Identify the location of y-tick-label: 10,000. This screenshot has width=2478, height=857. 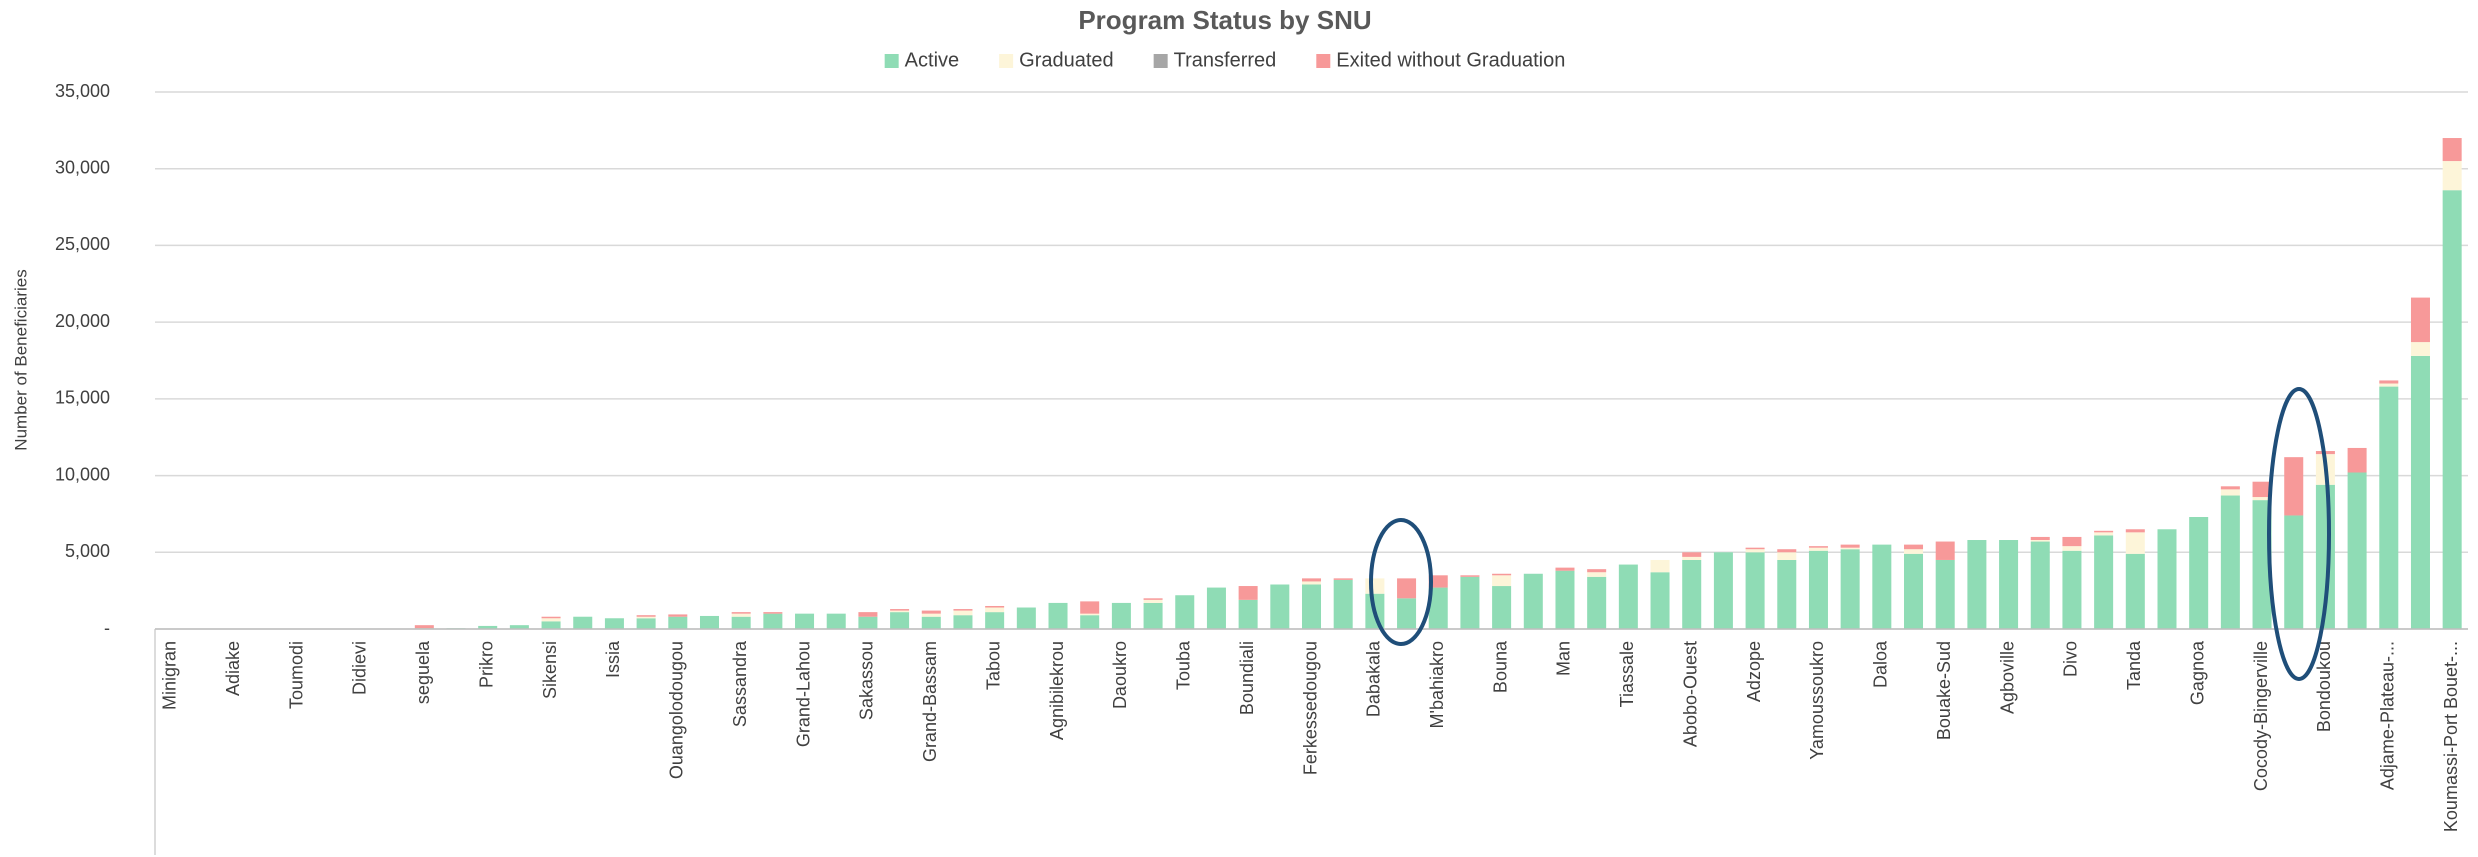
(82, 474).